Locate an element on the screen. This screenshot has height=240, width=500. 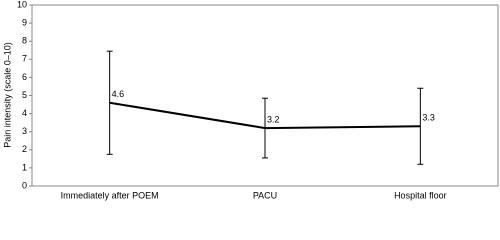
y-tick-label: 2 is located at coordinates (24, 149).